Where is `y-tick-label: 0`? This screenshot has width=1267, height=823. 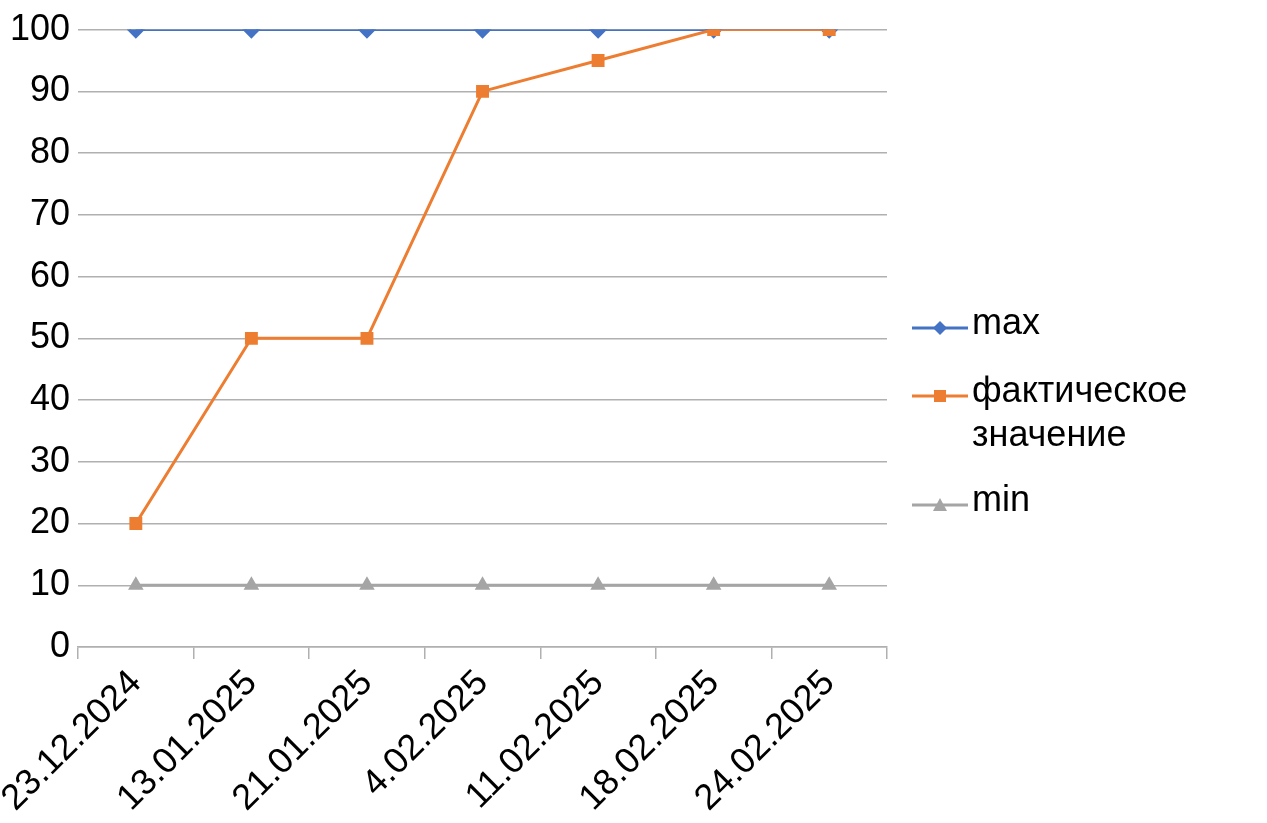 y-tick-label: 0 is located at coordinates (60, 644).